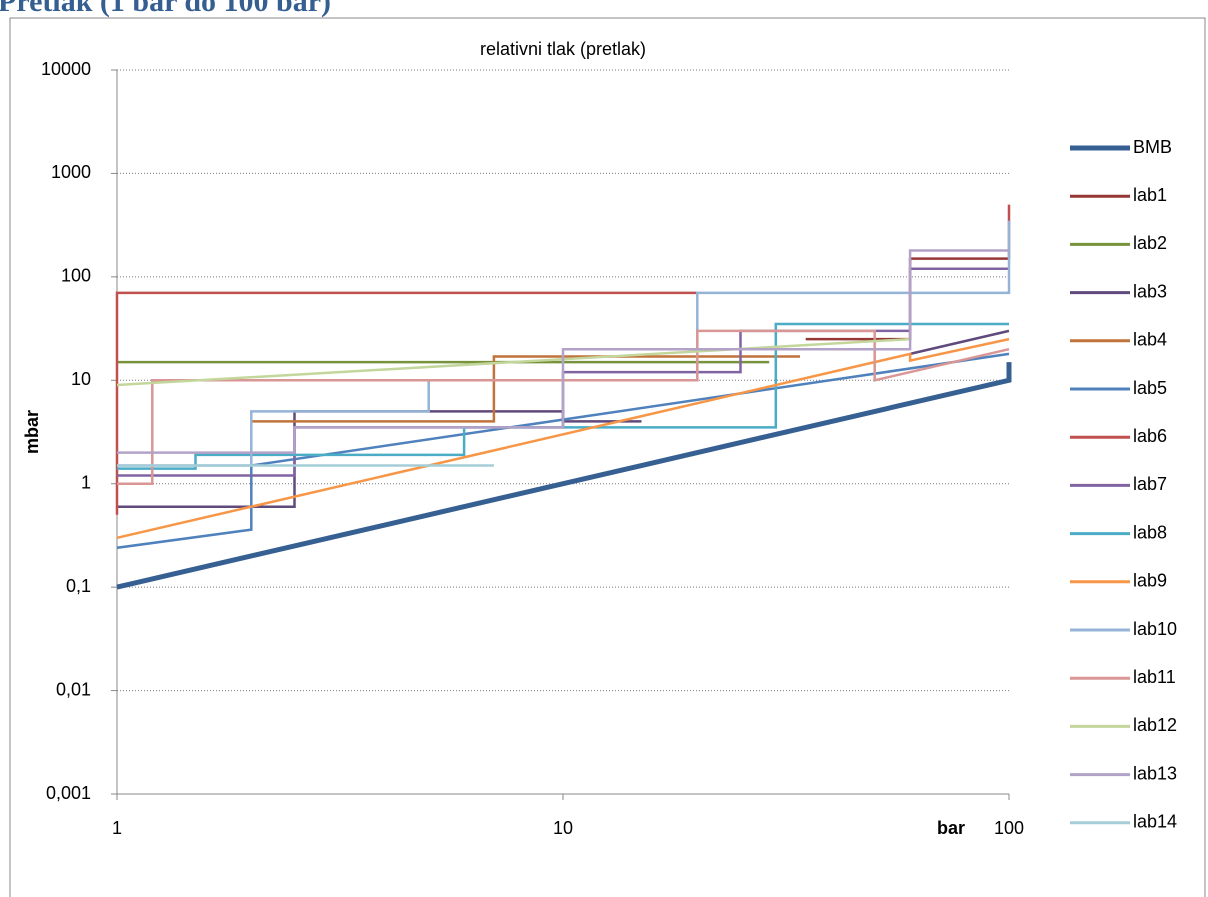  Describe the element at coordinates (86, 482) in the screenshot. I see `y-tick-label: 1` at that location.